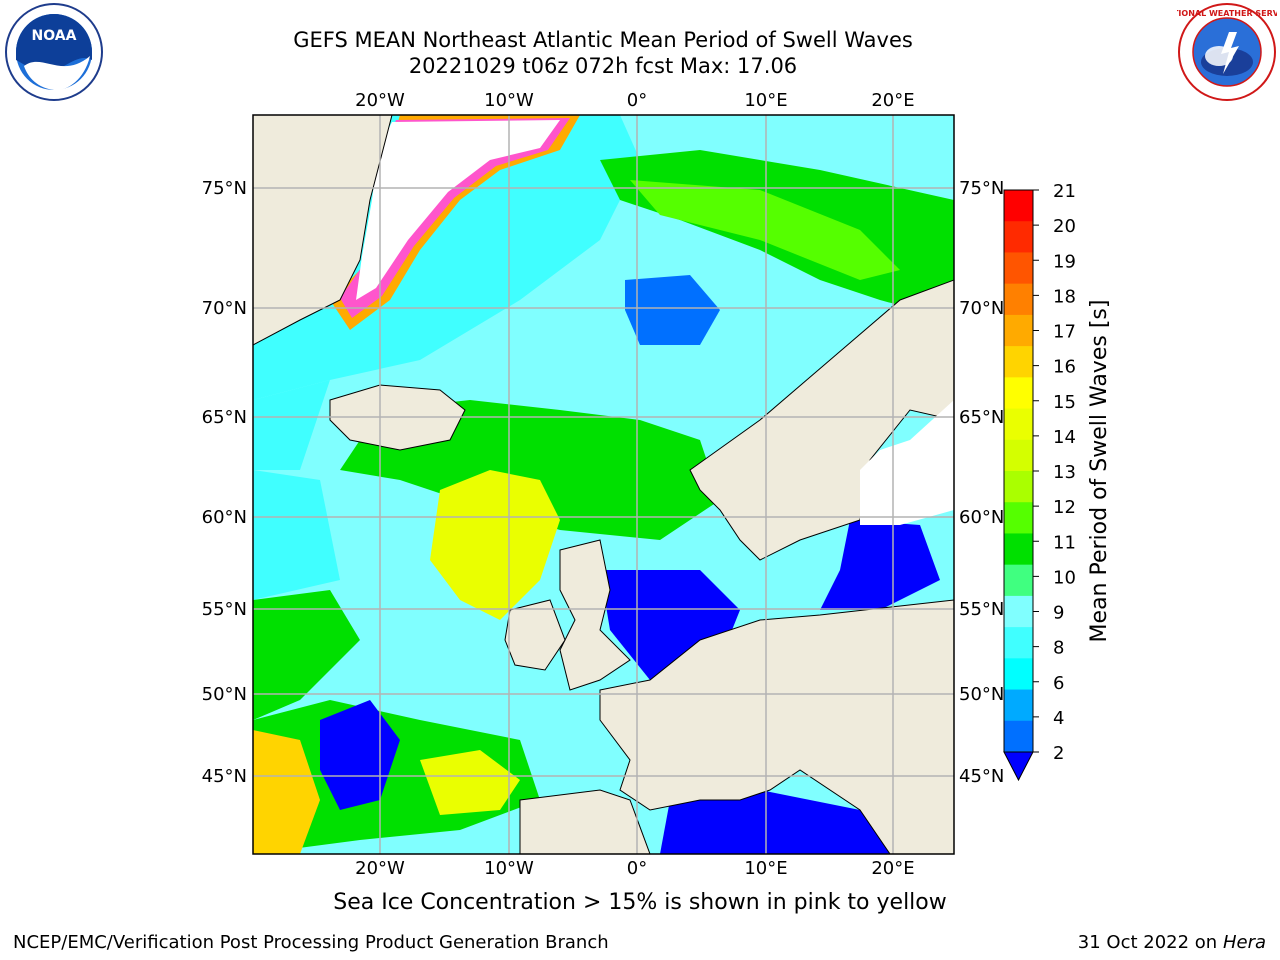 This screenshot has width=1280, height=960. I want to click on colorbar-tick-label: 15, so click(1064, 402).